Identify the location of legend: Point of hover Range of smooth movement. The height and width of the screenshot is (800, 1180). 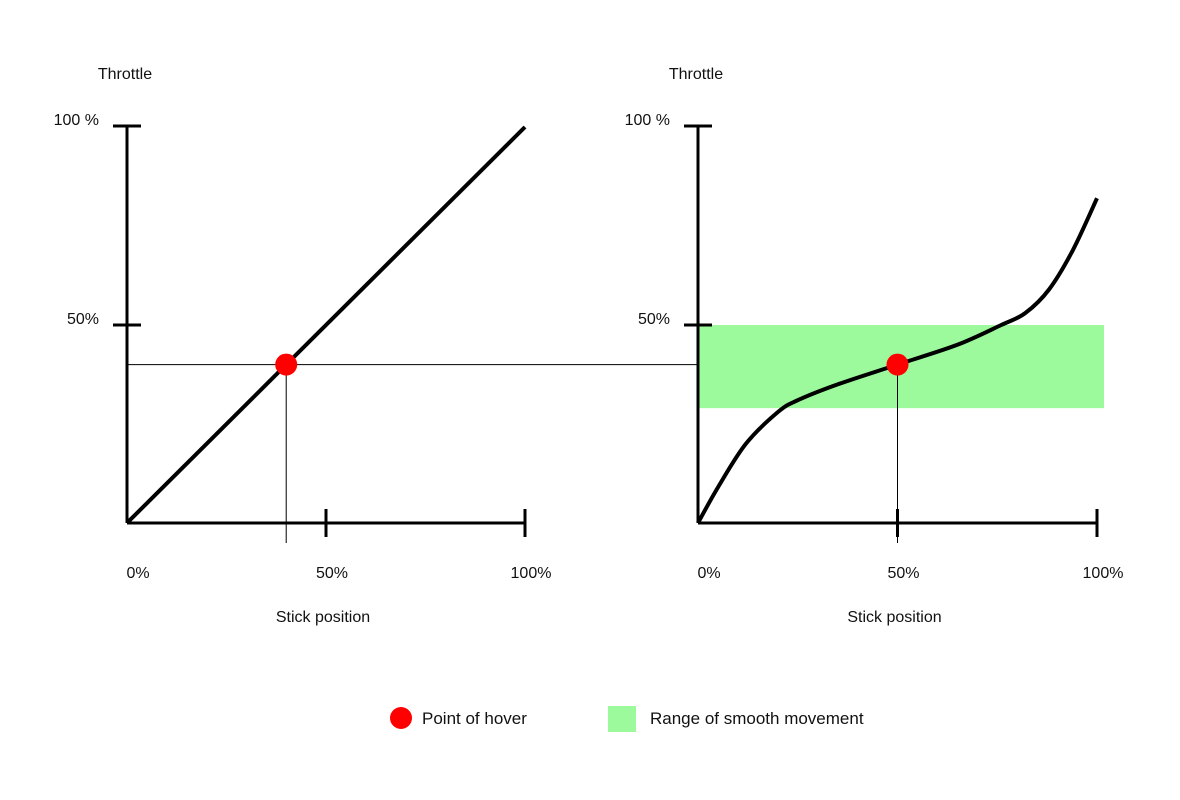
(627, 719).